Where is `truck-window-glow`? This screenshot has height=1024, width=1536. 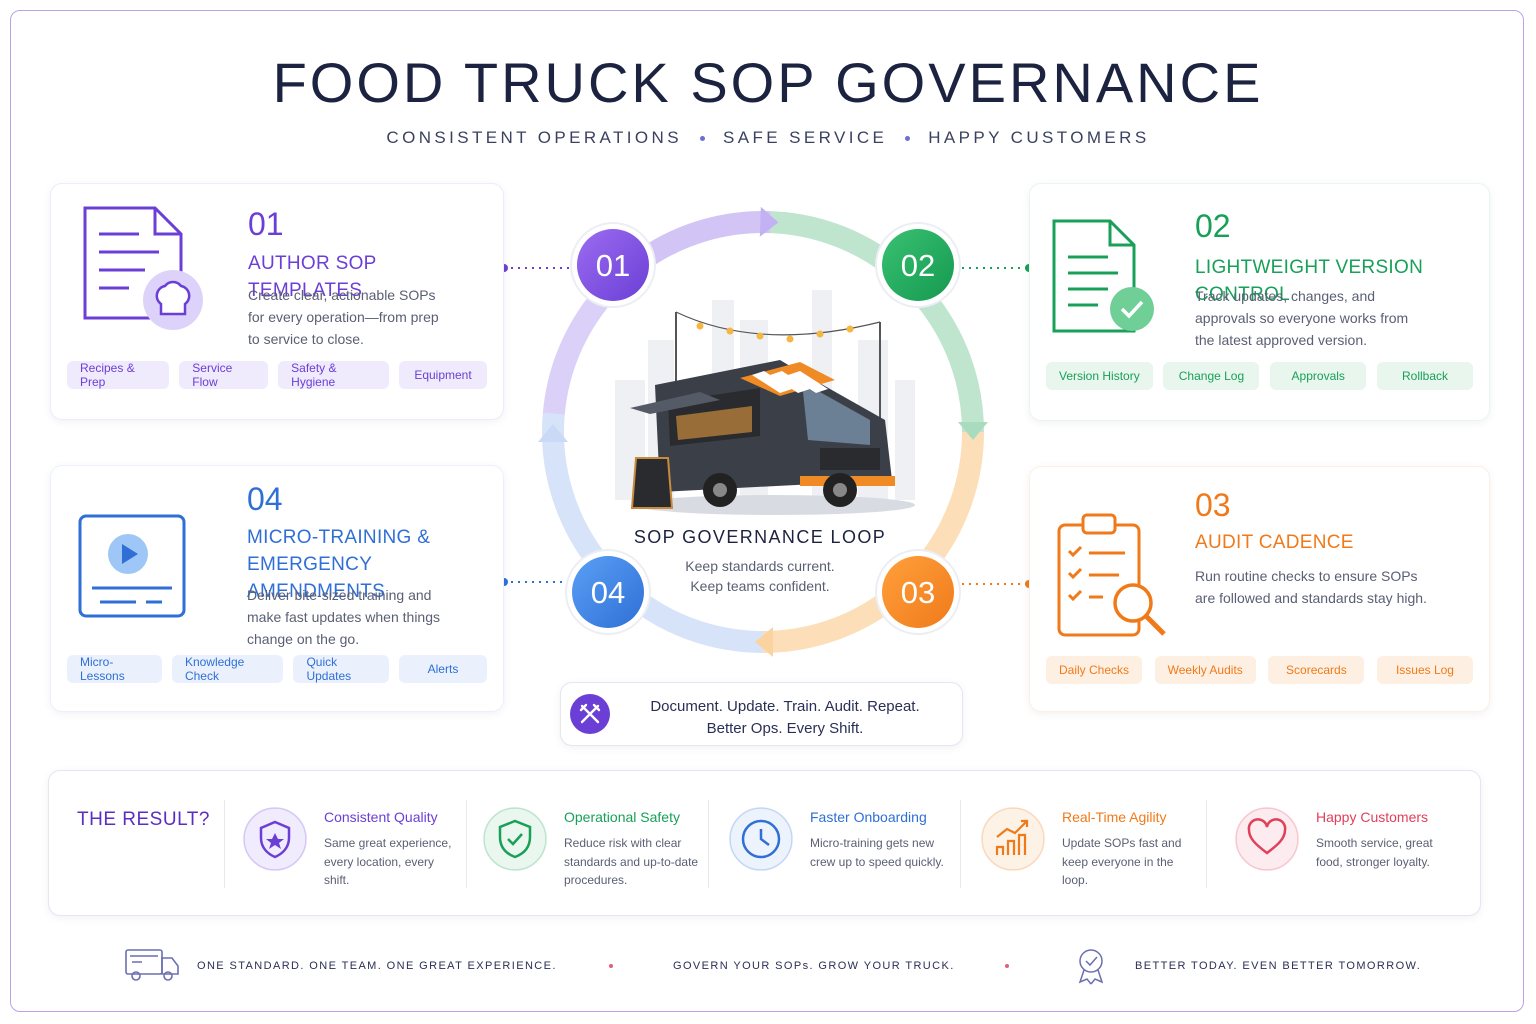
truck-window-glow is located at coordinates (714, 423).